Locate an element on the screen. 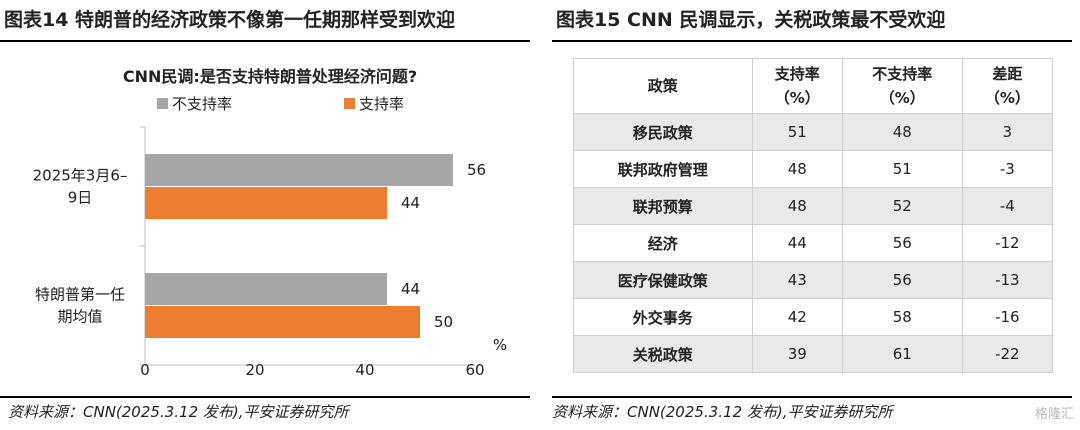 Image resolution: width=1080 pixels, height=430 pixels. table-header-row: 政策 支持率 （%） 不支持率 （%） 差距 （%） is located at coordinates (813, 86).